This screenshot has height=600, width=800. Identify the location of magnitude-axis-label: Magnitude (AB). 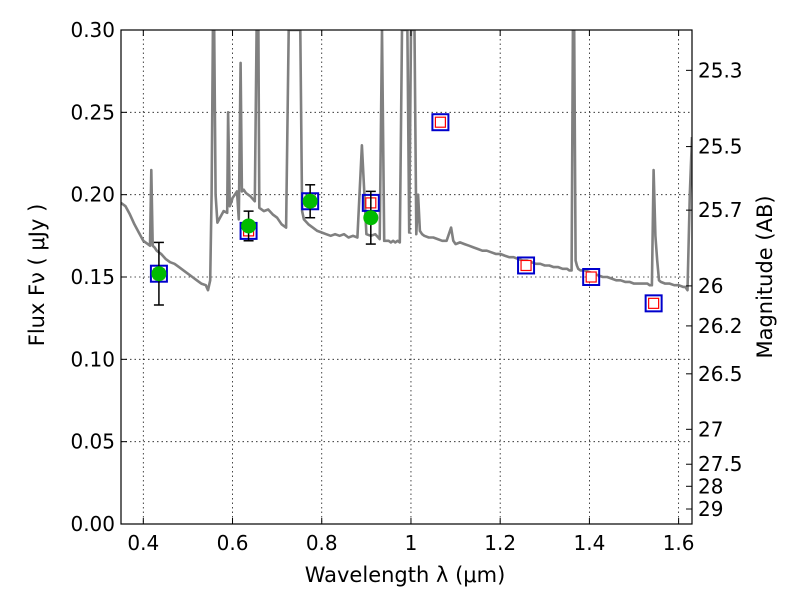
(765, 276).